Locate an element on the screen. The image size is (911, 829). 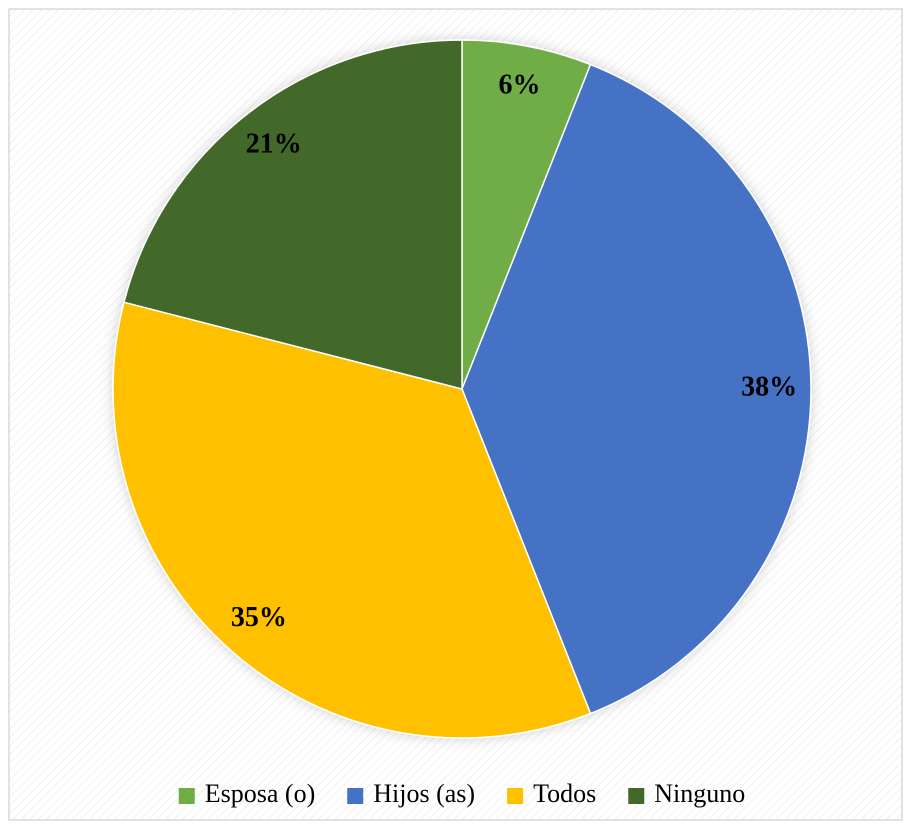
legend: Esposa (o) Hijos (as) Todos Ninguno is located at coordinates (461, 793).